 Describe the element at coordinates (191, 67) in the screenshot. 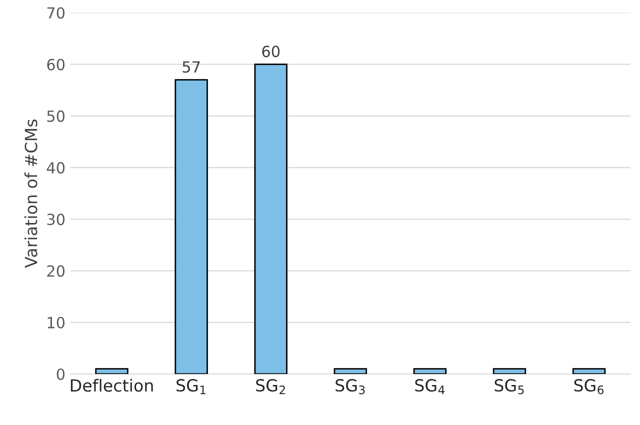

I see `data-label: 57` at that location.